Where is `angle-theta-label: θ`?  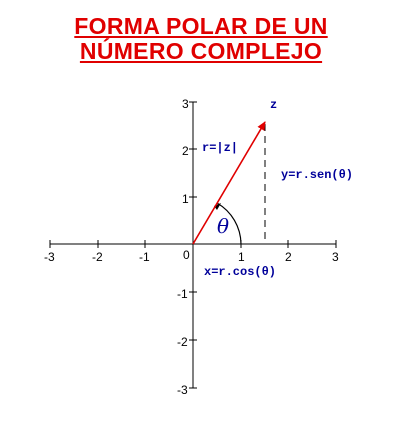 angle-theta-label: θ is located at coordinates (223, 226).